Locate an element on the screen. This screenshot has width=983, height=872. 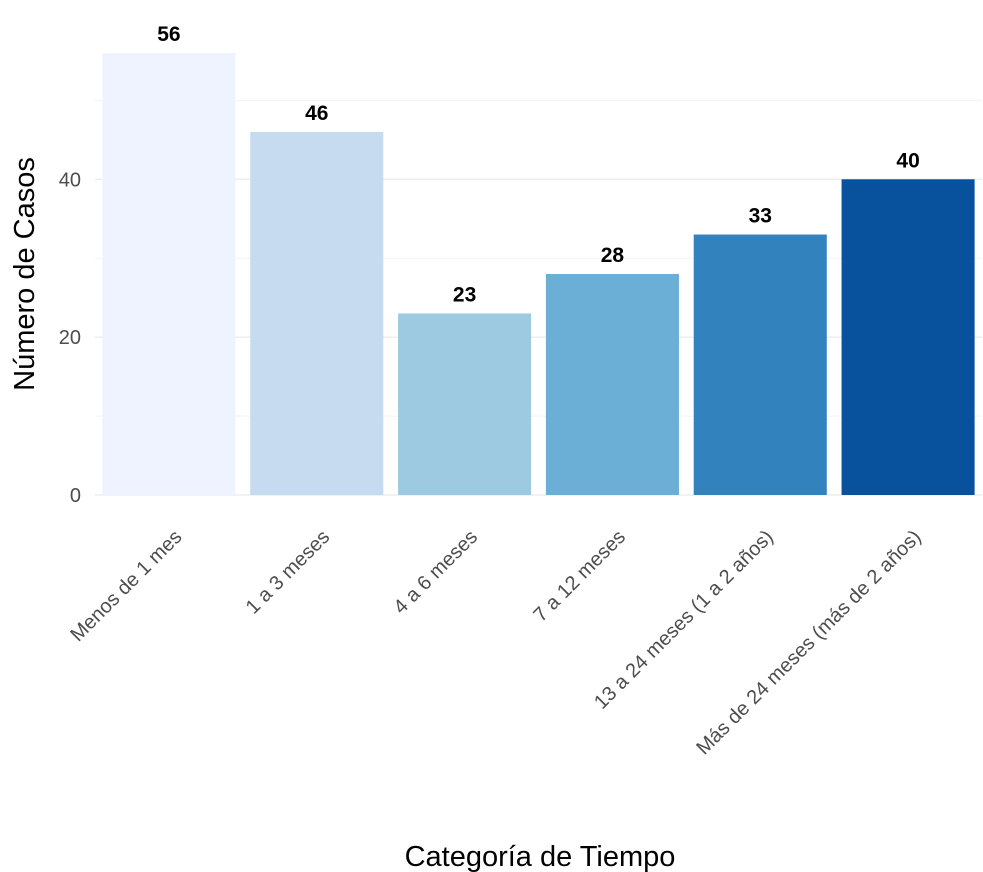
bar-value-label: 56 is located at coordinates (168, 34).